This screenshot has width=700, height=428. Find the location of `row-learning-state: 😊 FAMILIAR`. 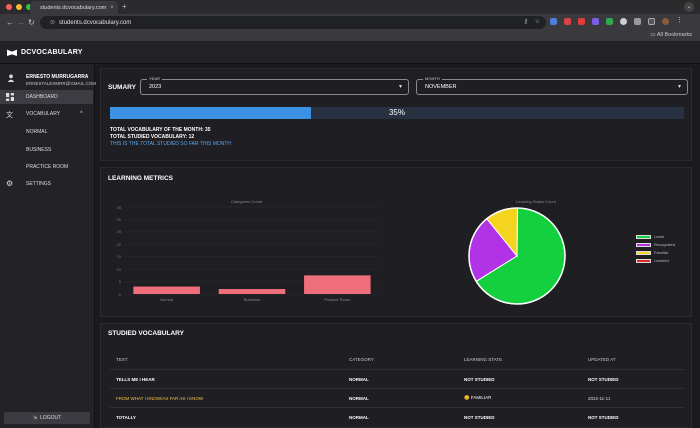

row-learning-state: 😊 FAMILIAR is located at coordinates (477, 398).